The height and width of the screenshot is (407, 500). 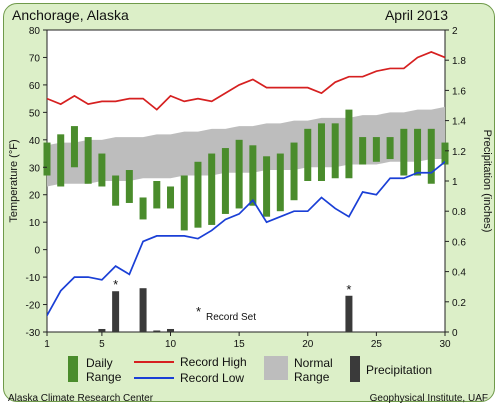 I want to click on x-tick-label: 30, so click(x=445, y=344).